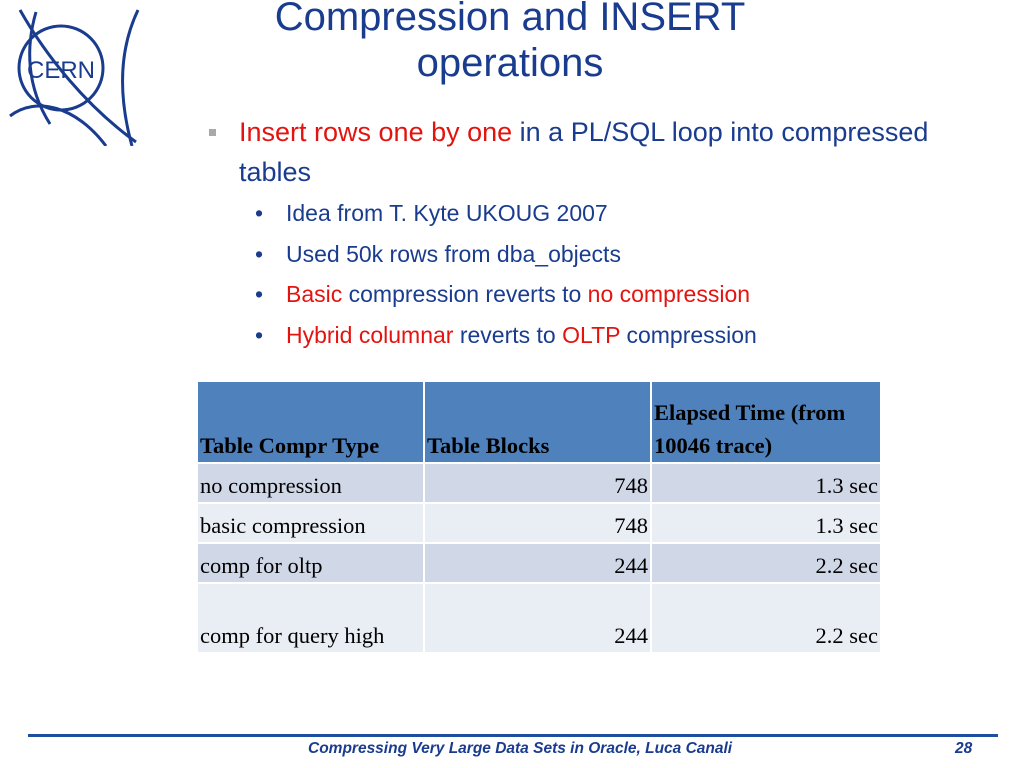 Image resolution: width=1024 pixels, height=768 pixels. Describe the element at coordinates (453, 253) in the screenshot. I see `sub-bullet-text: Used 50k rows from dba_objects` at that location.